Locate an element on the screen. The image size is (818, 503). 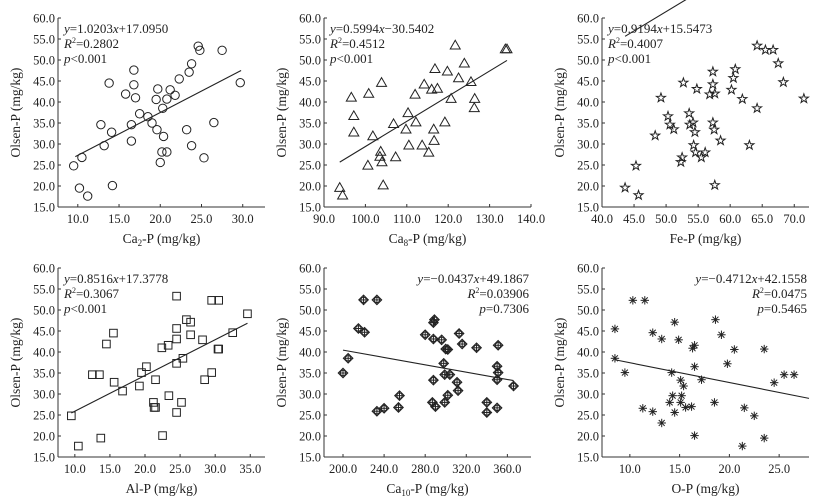
p-value-label: p<0.001 is located at coordinates (85, 58).